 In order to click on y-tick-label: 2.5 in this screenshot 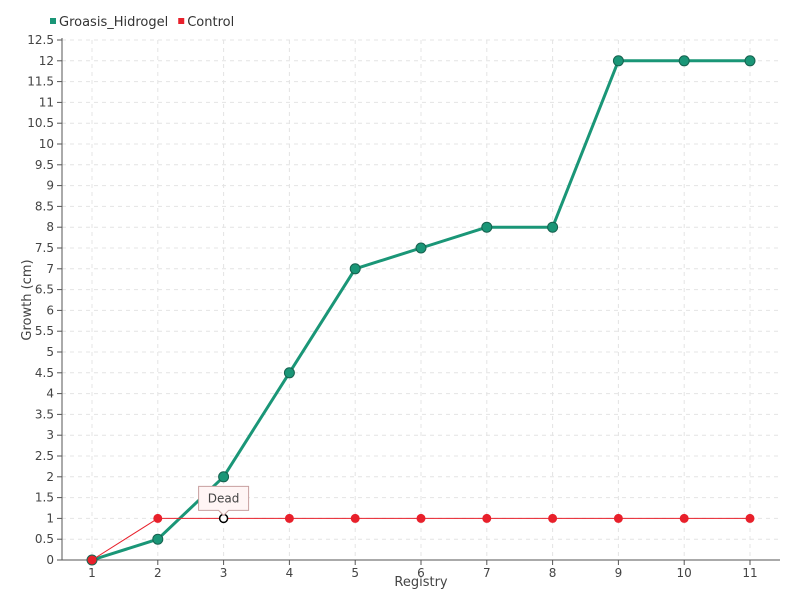, I will do `click(44, 456)`.